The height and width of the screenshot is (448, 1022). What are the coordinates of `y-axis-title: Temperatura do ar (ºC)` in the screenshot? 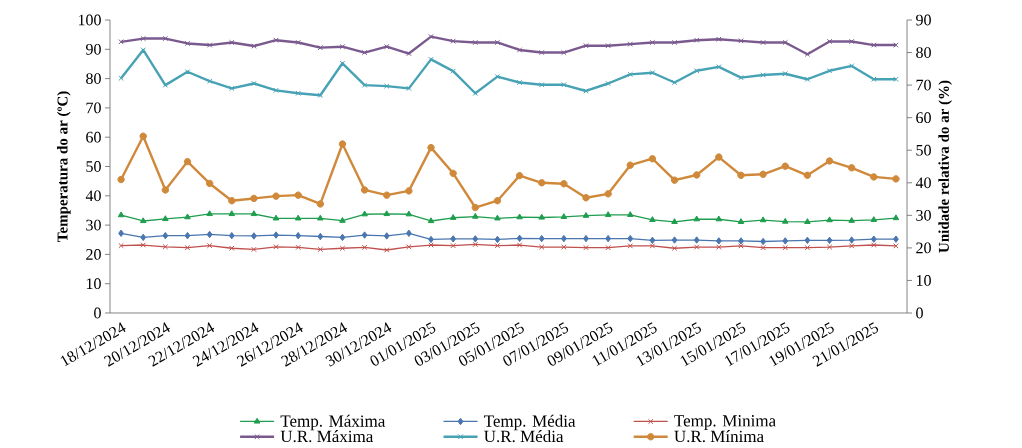 It's located at (64, 166).